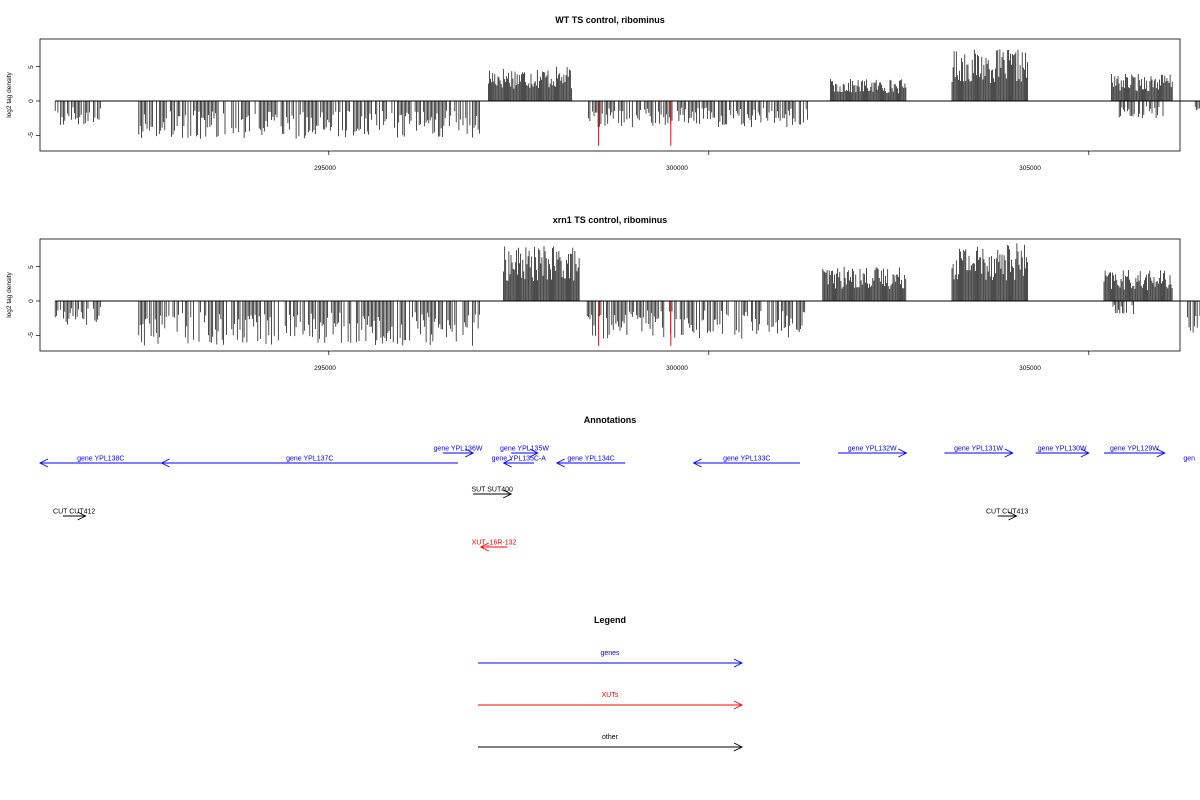 The width and height of the screenshot is (1200, 800). What do you see at coordinates (9, 94) in the screenshot?
I see `wt-y-axis-label: log2 tag density` at bounding box center [9, 94].